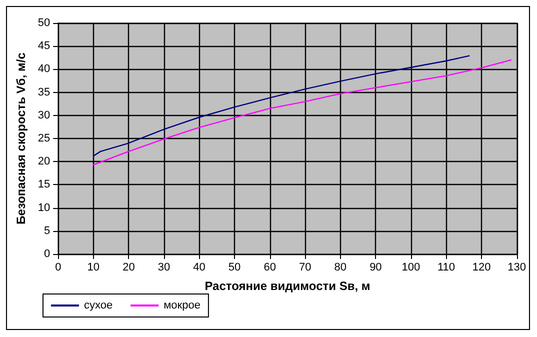  I want to click on x-tick-label: 90, so click(376, 268).